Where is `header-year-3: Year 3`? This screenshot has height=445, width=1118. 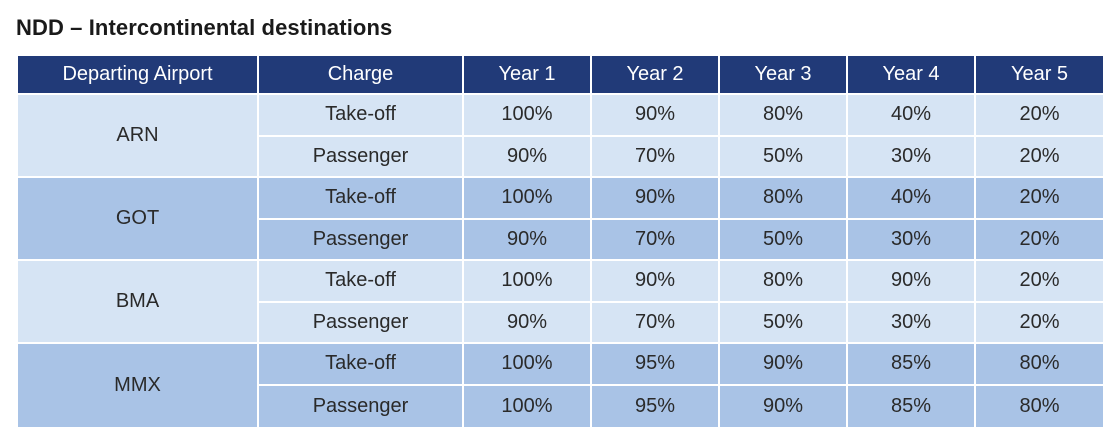 header-year-3: Year 3 is located at coordinates (784, 75).